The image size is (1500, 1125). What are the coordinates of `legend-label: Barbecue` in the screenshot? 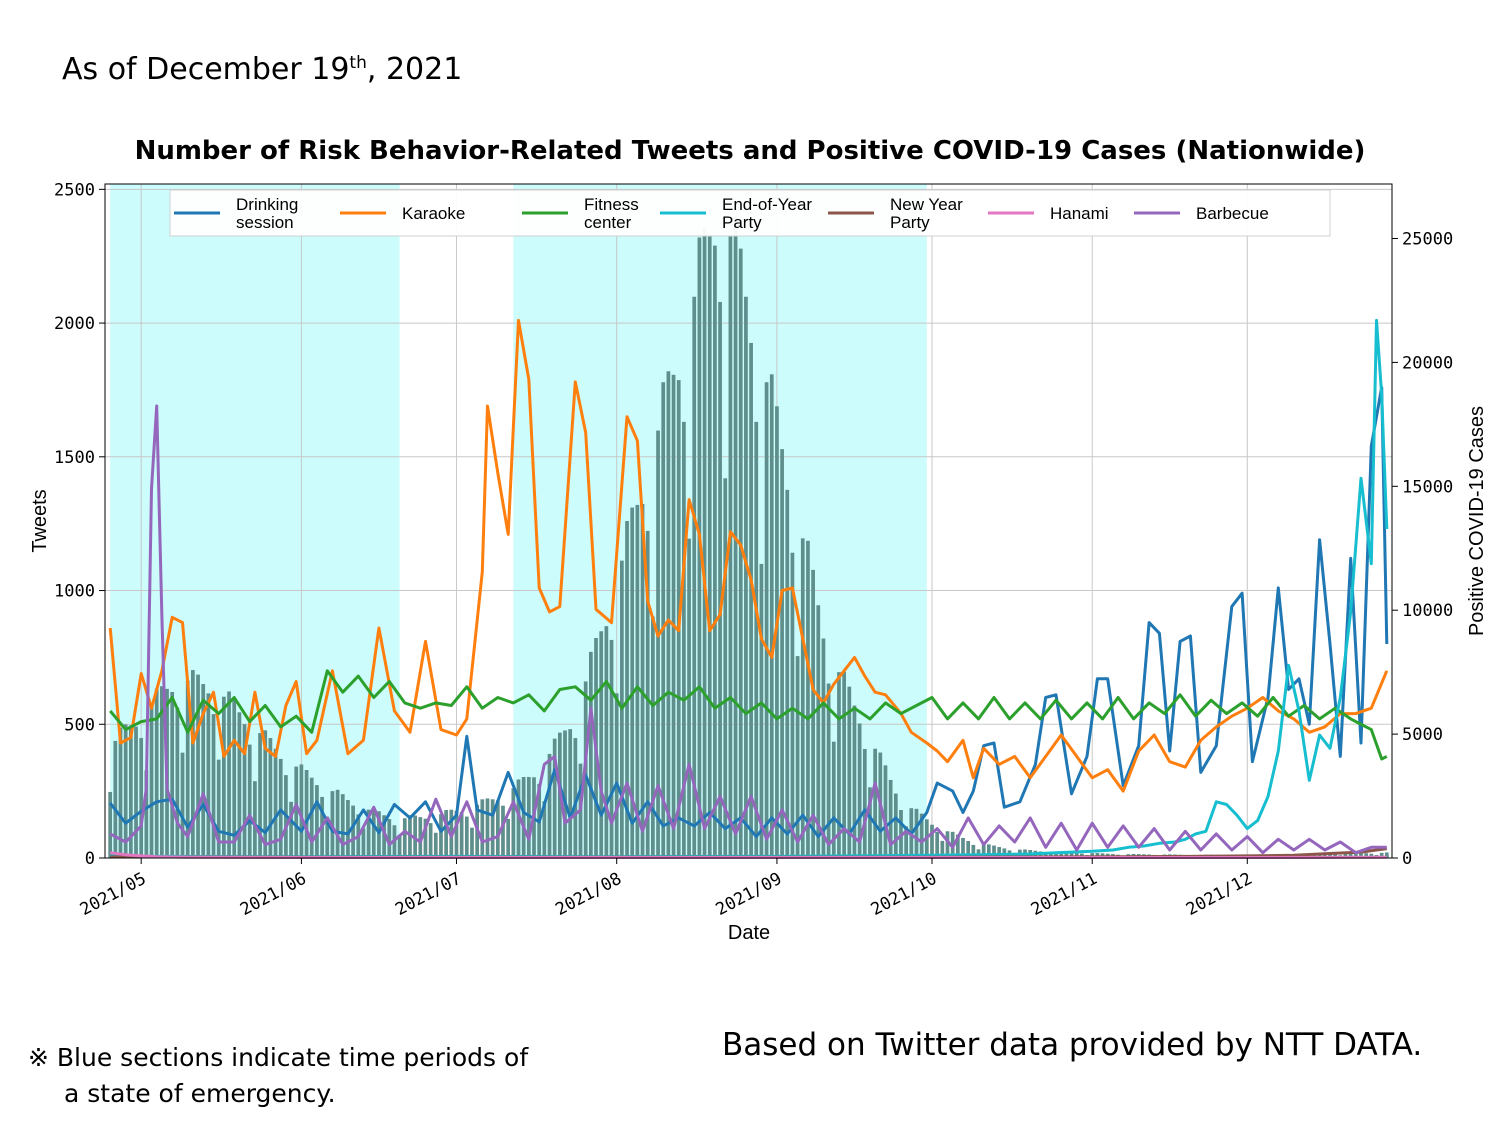 It's located at (1232, 213).